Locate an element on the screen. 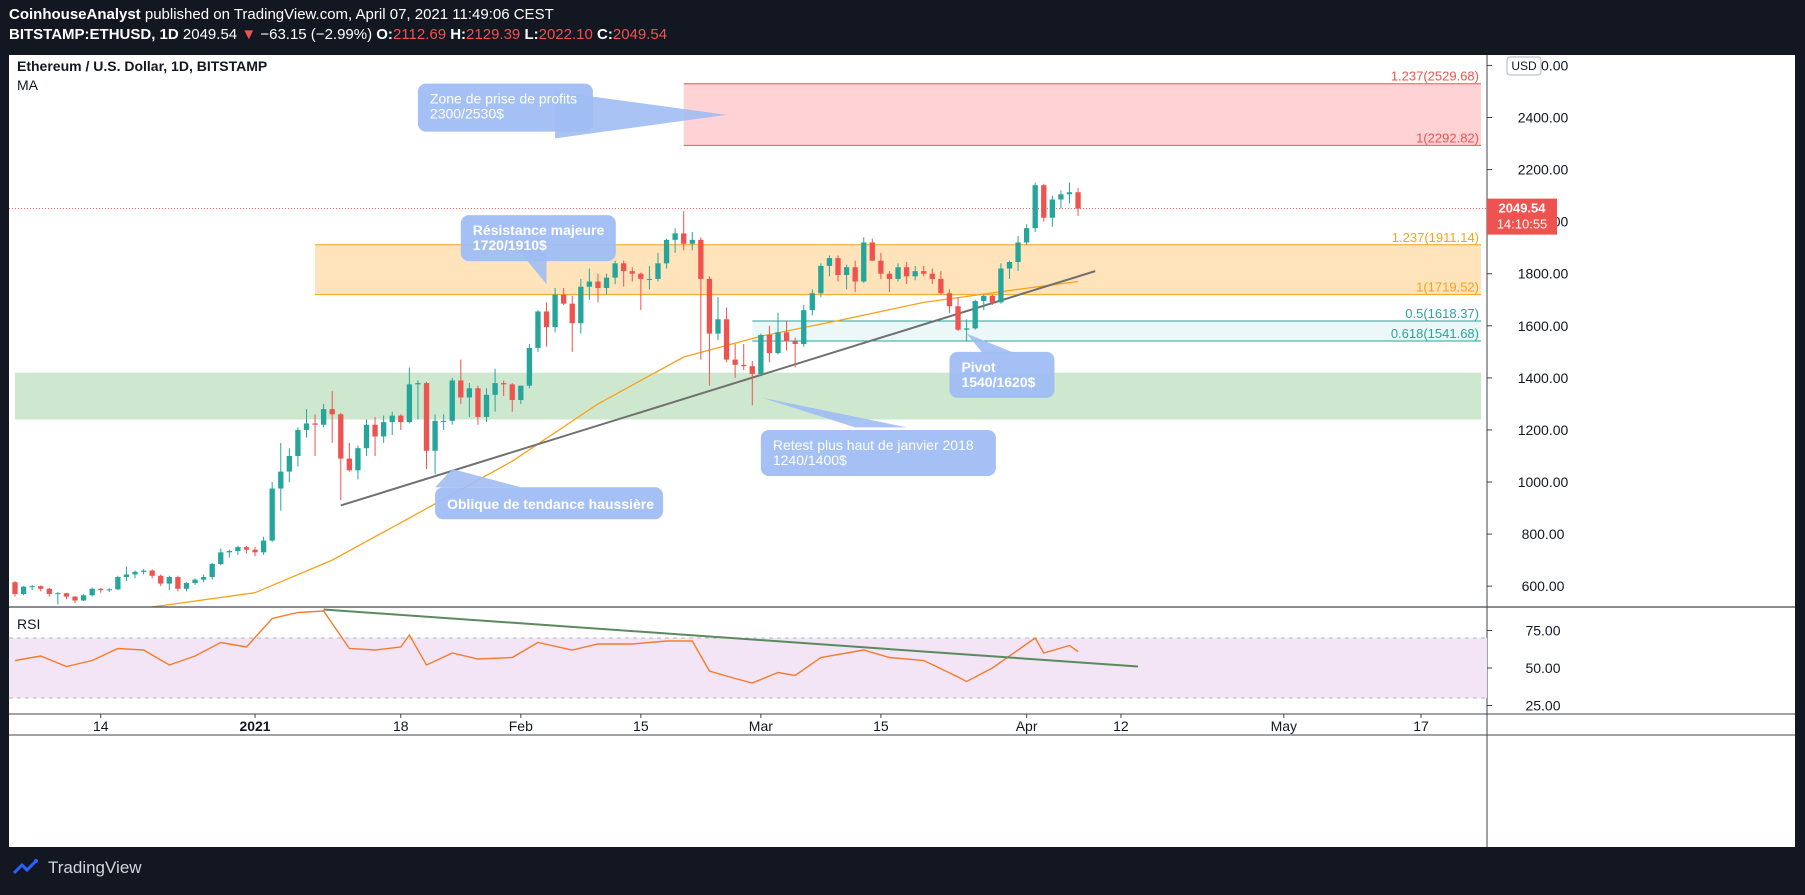  callout-line2: 1540/1620$ is located at coordinates (998, 382).